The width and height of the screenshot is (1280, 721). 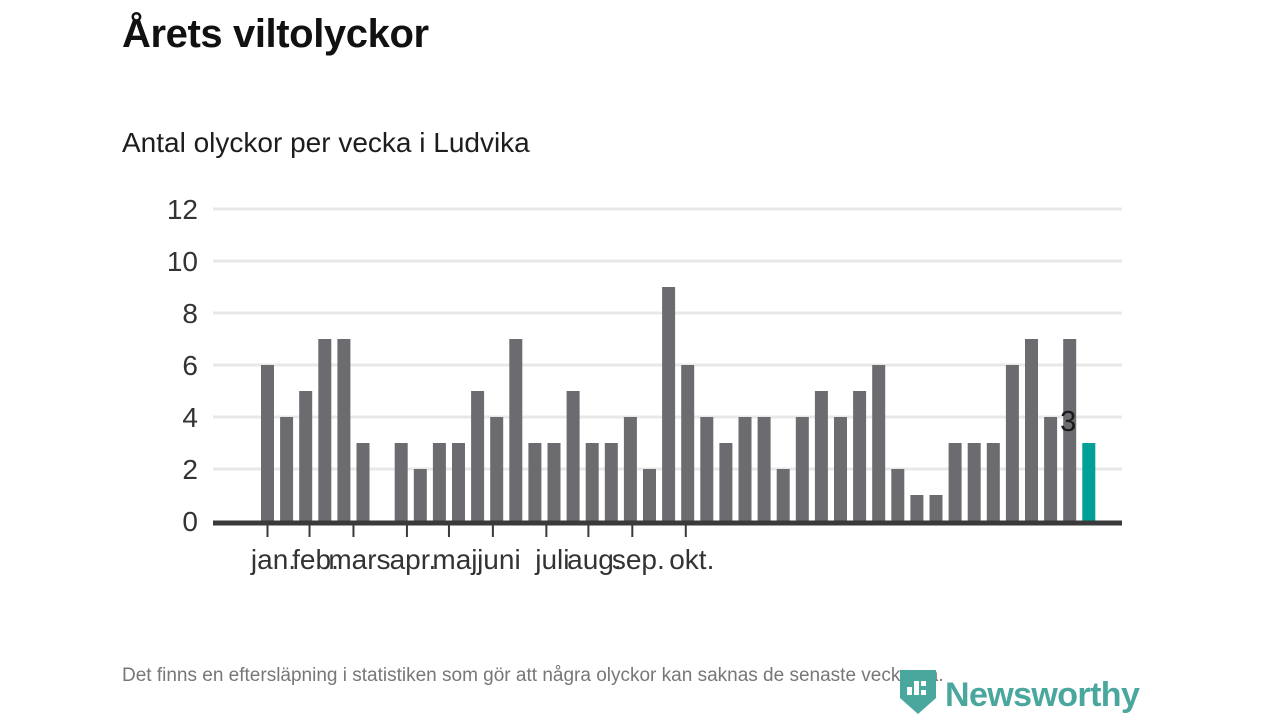 I want to click on bar-value-label: 3, so click(x=1068, y=422).